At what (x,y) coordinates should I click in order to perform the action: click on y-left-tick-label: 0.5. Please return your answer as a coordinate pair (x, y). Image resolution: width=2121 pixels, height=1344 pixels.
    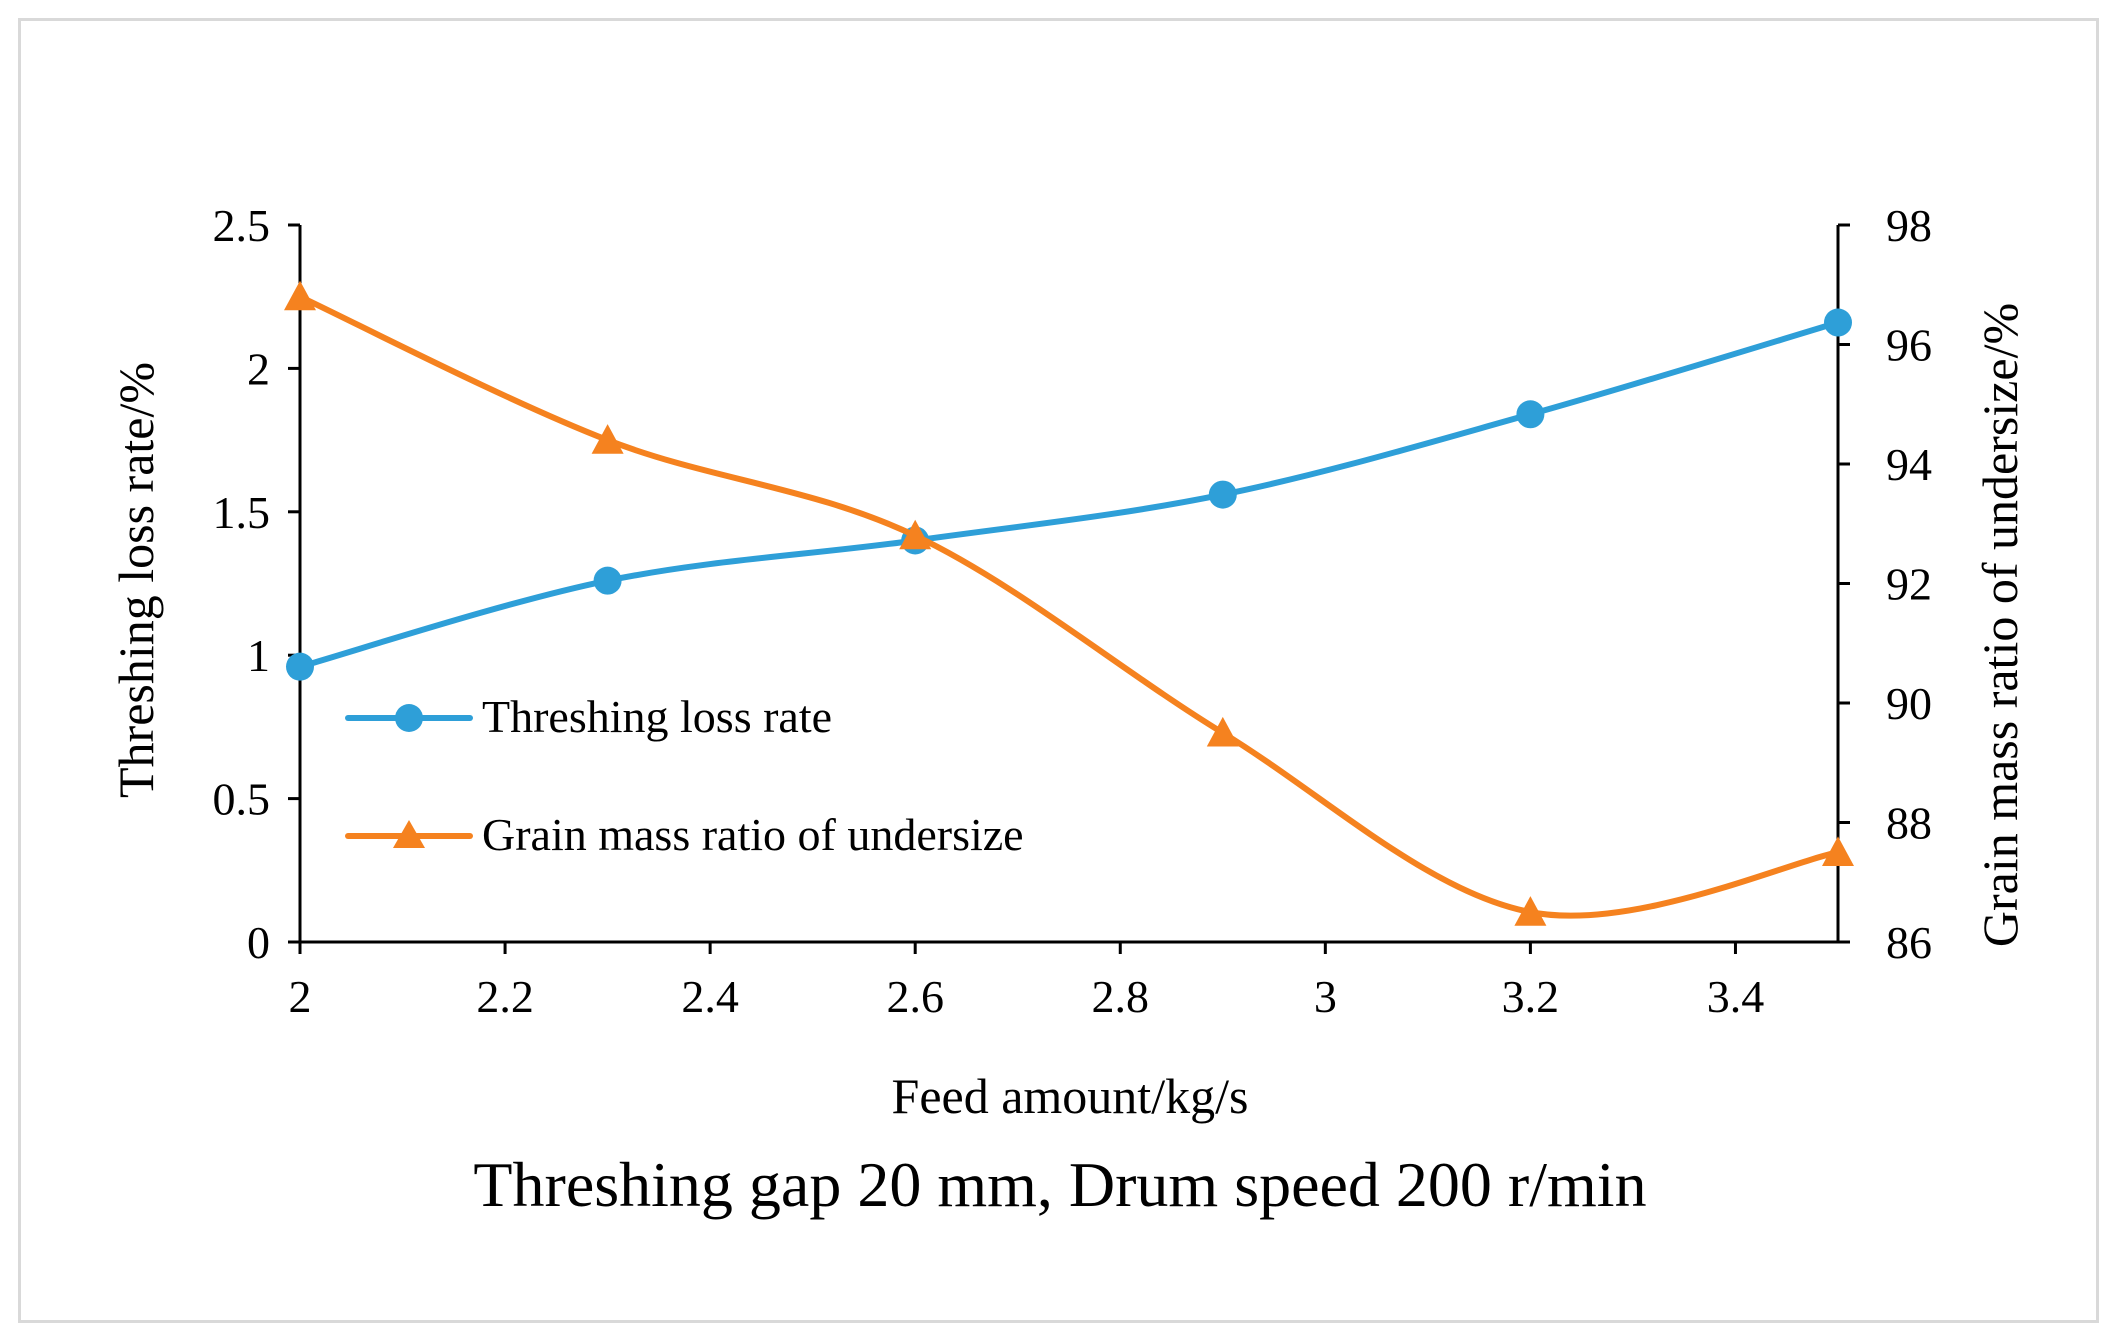
    Looking at the image, I should click on (242, 799).